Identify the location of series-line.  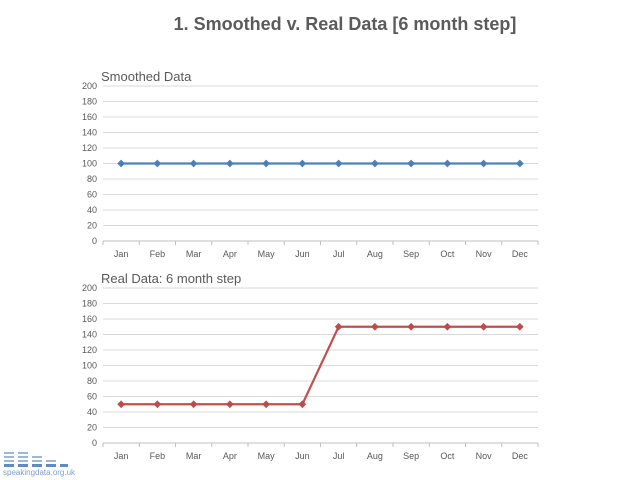
(320, 365).